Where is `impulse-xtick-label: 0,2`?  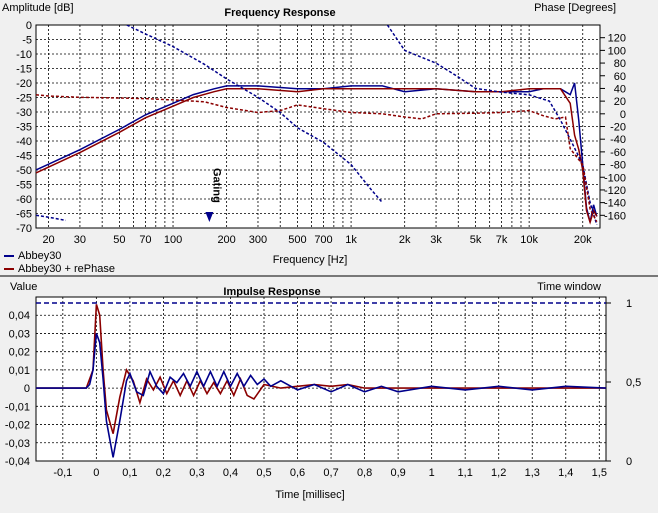 impulse-xtick-label: 0,2 is located at coordinates (163, 473).